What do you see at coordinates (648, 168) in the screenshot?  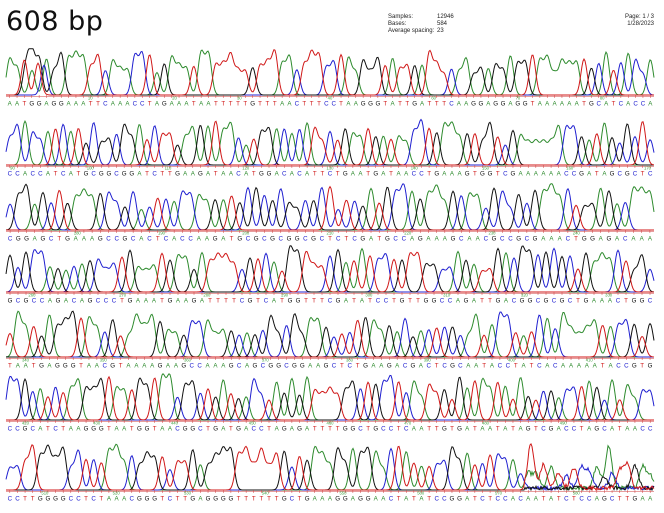 I see `position-label: 170` at bounding box center [648, 168].